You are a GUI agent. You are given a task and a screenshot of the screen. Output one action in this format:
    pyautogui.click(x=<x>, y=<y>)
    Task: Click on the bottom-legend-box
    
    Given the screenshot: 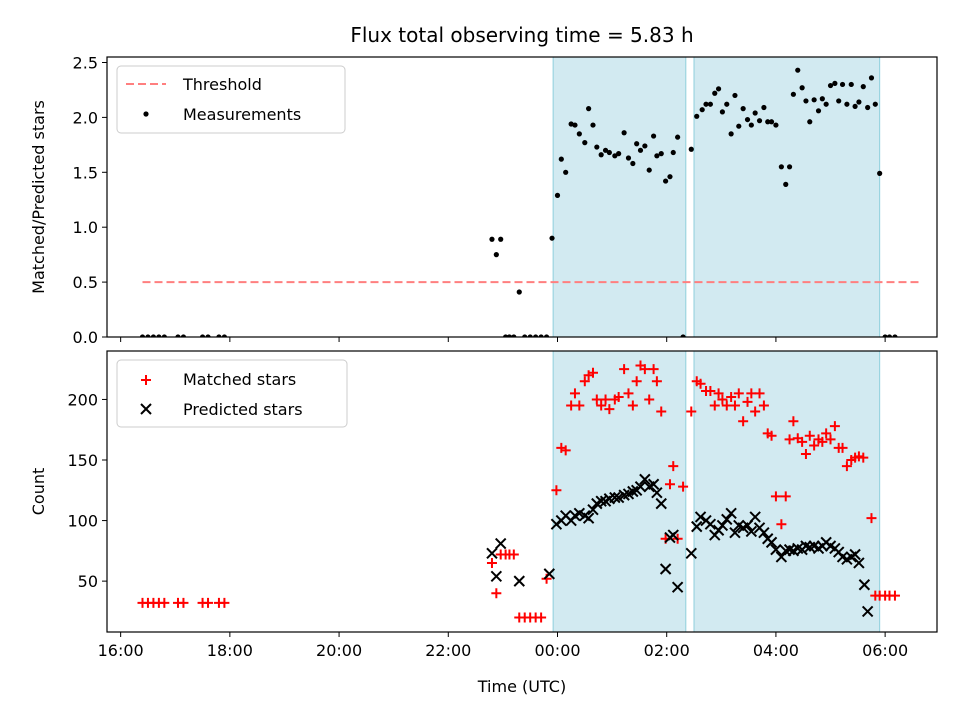 What is the action you would take?
    pyautogui.click(x=232, y=393)
    